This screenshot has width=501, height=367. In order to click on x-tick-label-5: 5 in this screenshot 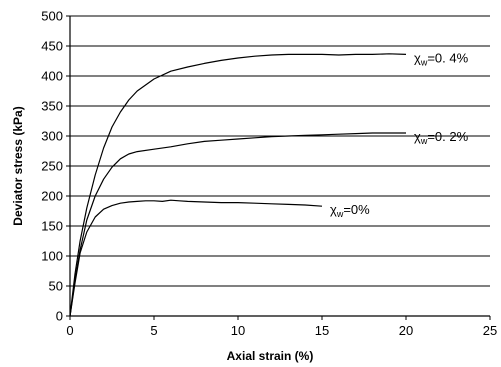, I will do `click(153, 330)`.